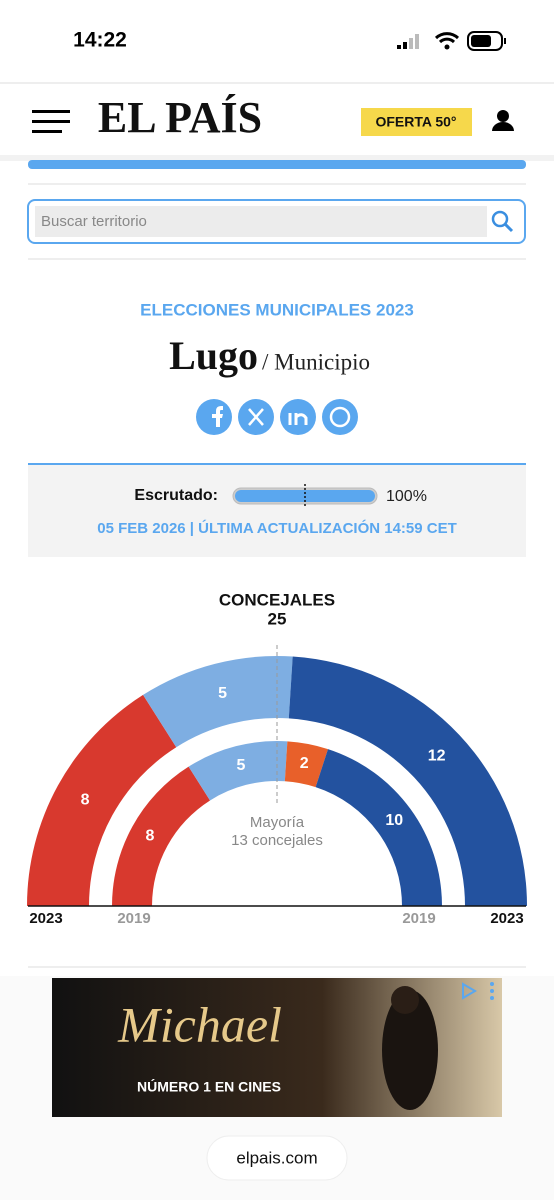  I want to click on seat-label: 2, so click(304, 763).